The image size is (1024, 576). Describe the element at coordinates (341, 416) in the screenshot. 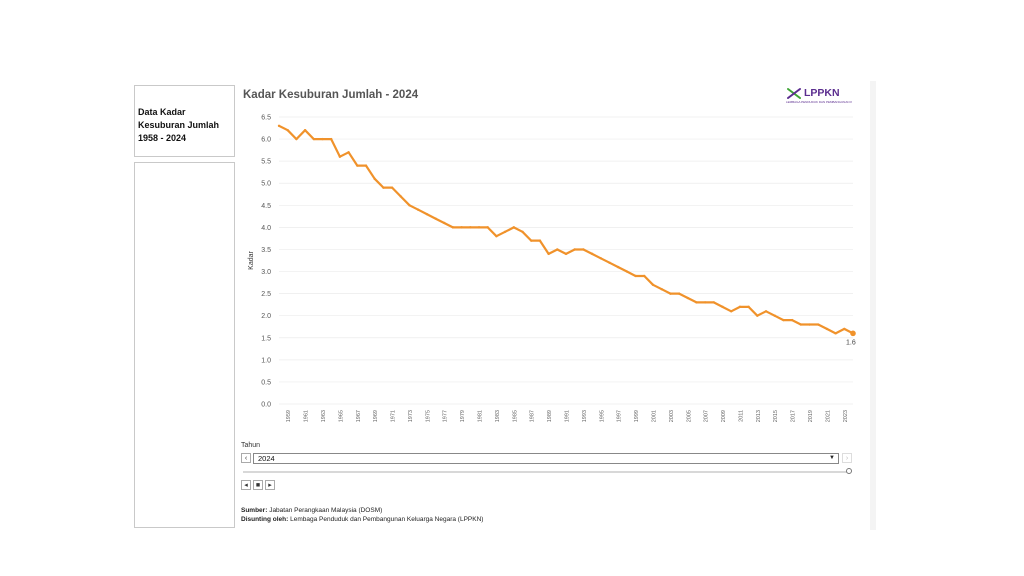

I see `x-tick-label: 1965` at that location.